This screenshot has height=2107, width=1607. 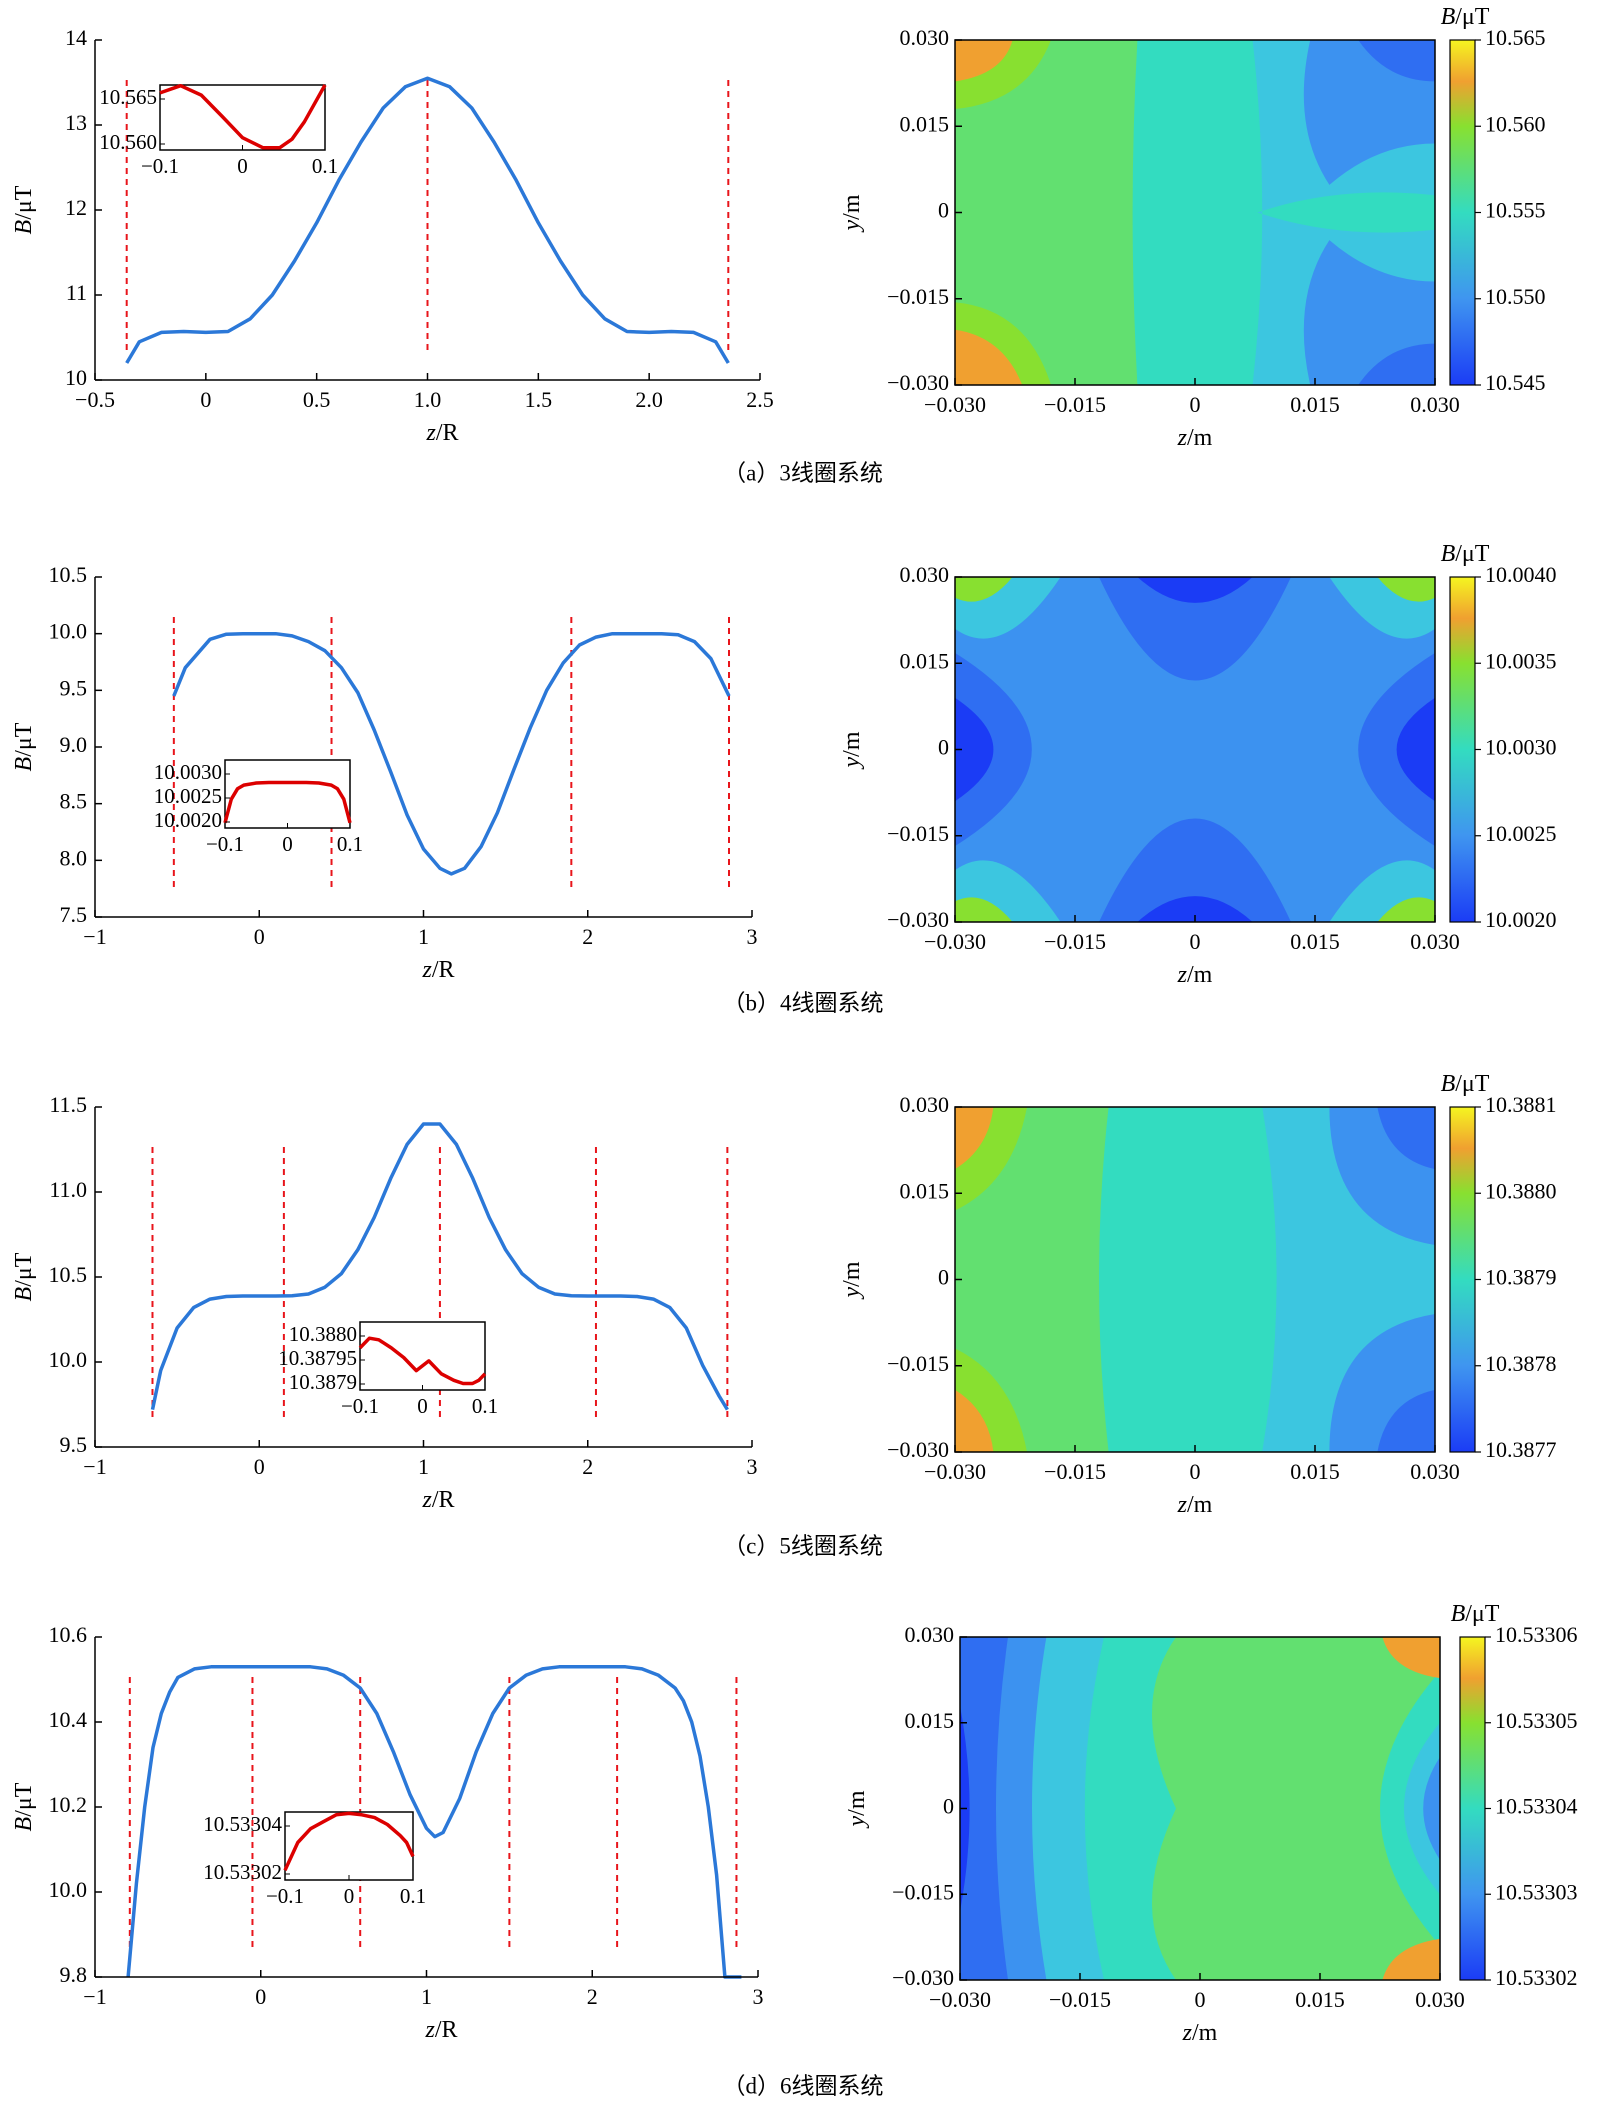 I want to click on colorbar-tick-label: 10.53302, so click(x=1536, y=1977).